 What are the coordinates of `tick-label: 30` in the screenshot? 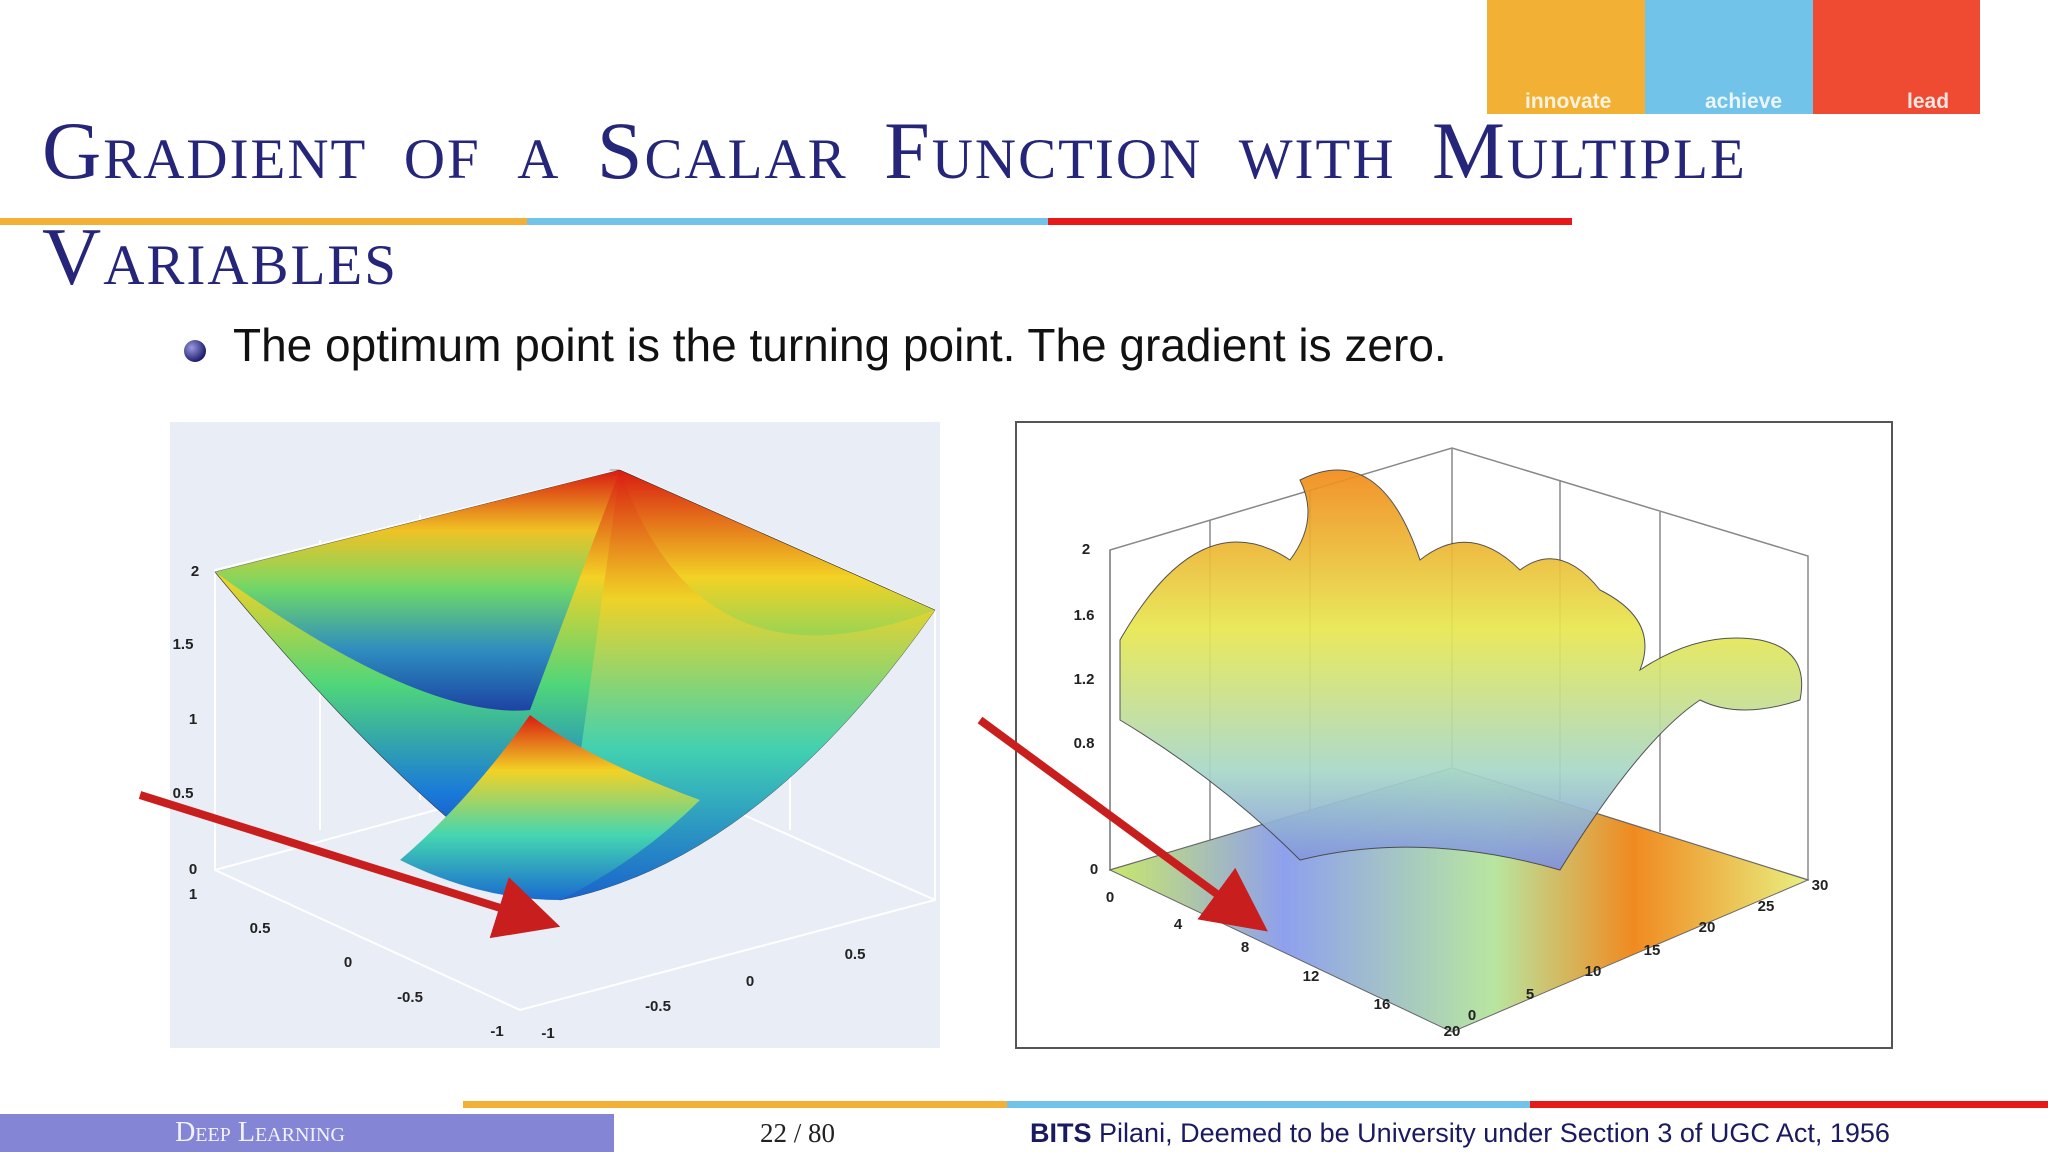 It's located at (1820, 885).